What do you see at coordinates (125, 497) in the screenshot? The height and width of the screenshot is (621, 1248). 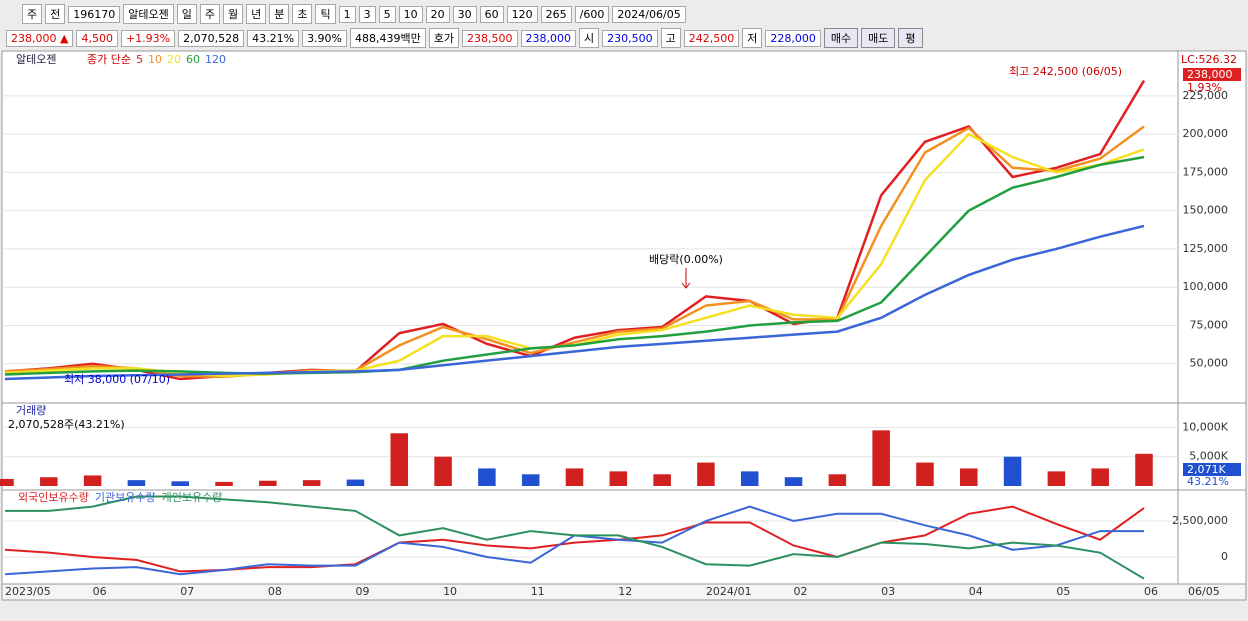 I see `legend-entry: 기관보유수량` at bounding box center [125, 497].